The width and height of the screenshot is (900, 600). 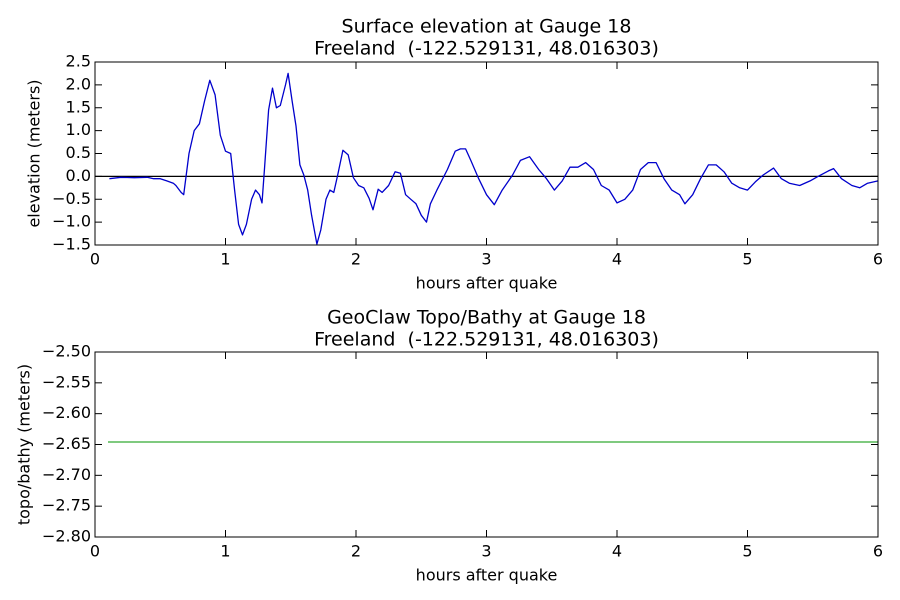 I want to click on y-tick-label: 2.5, so click(x=78, y=61).